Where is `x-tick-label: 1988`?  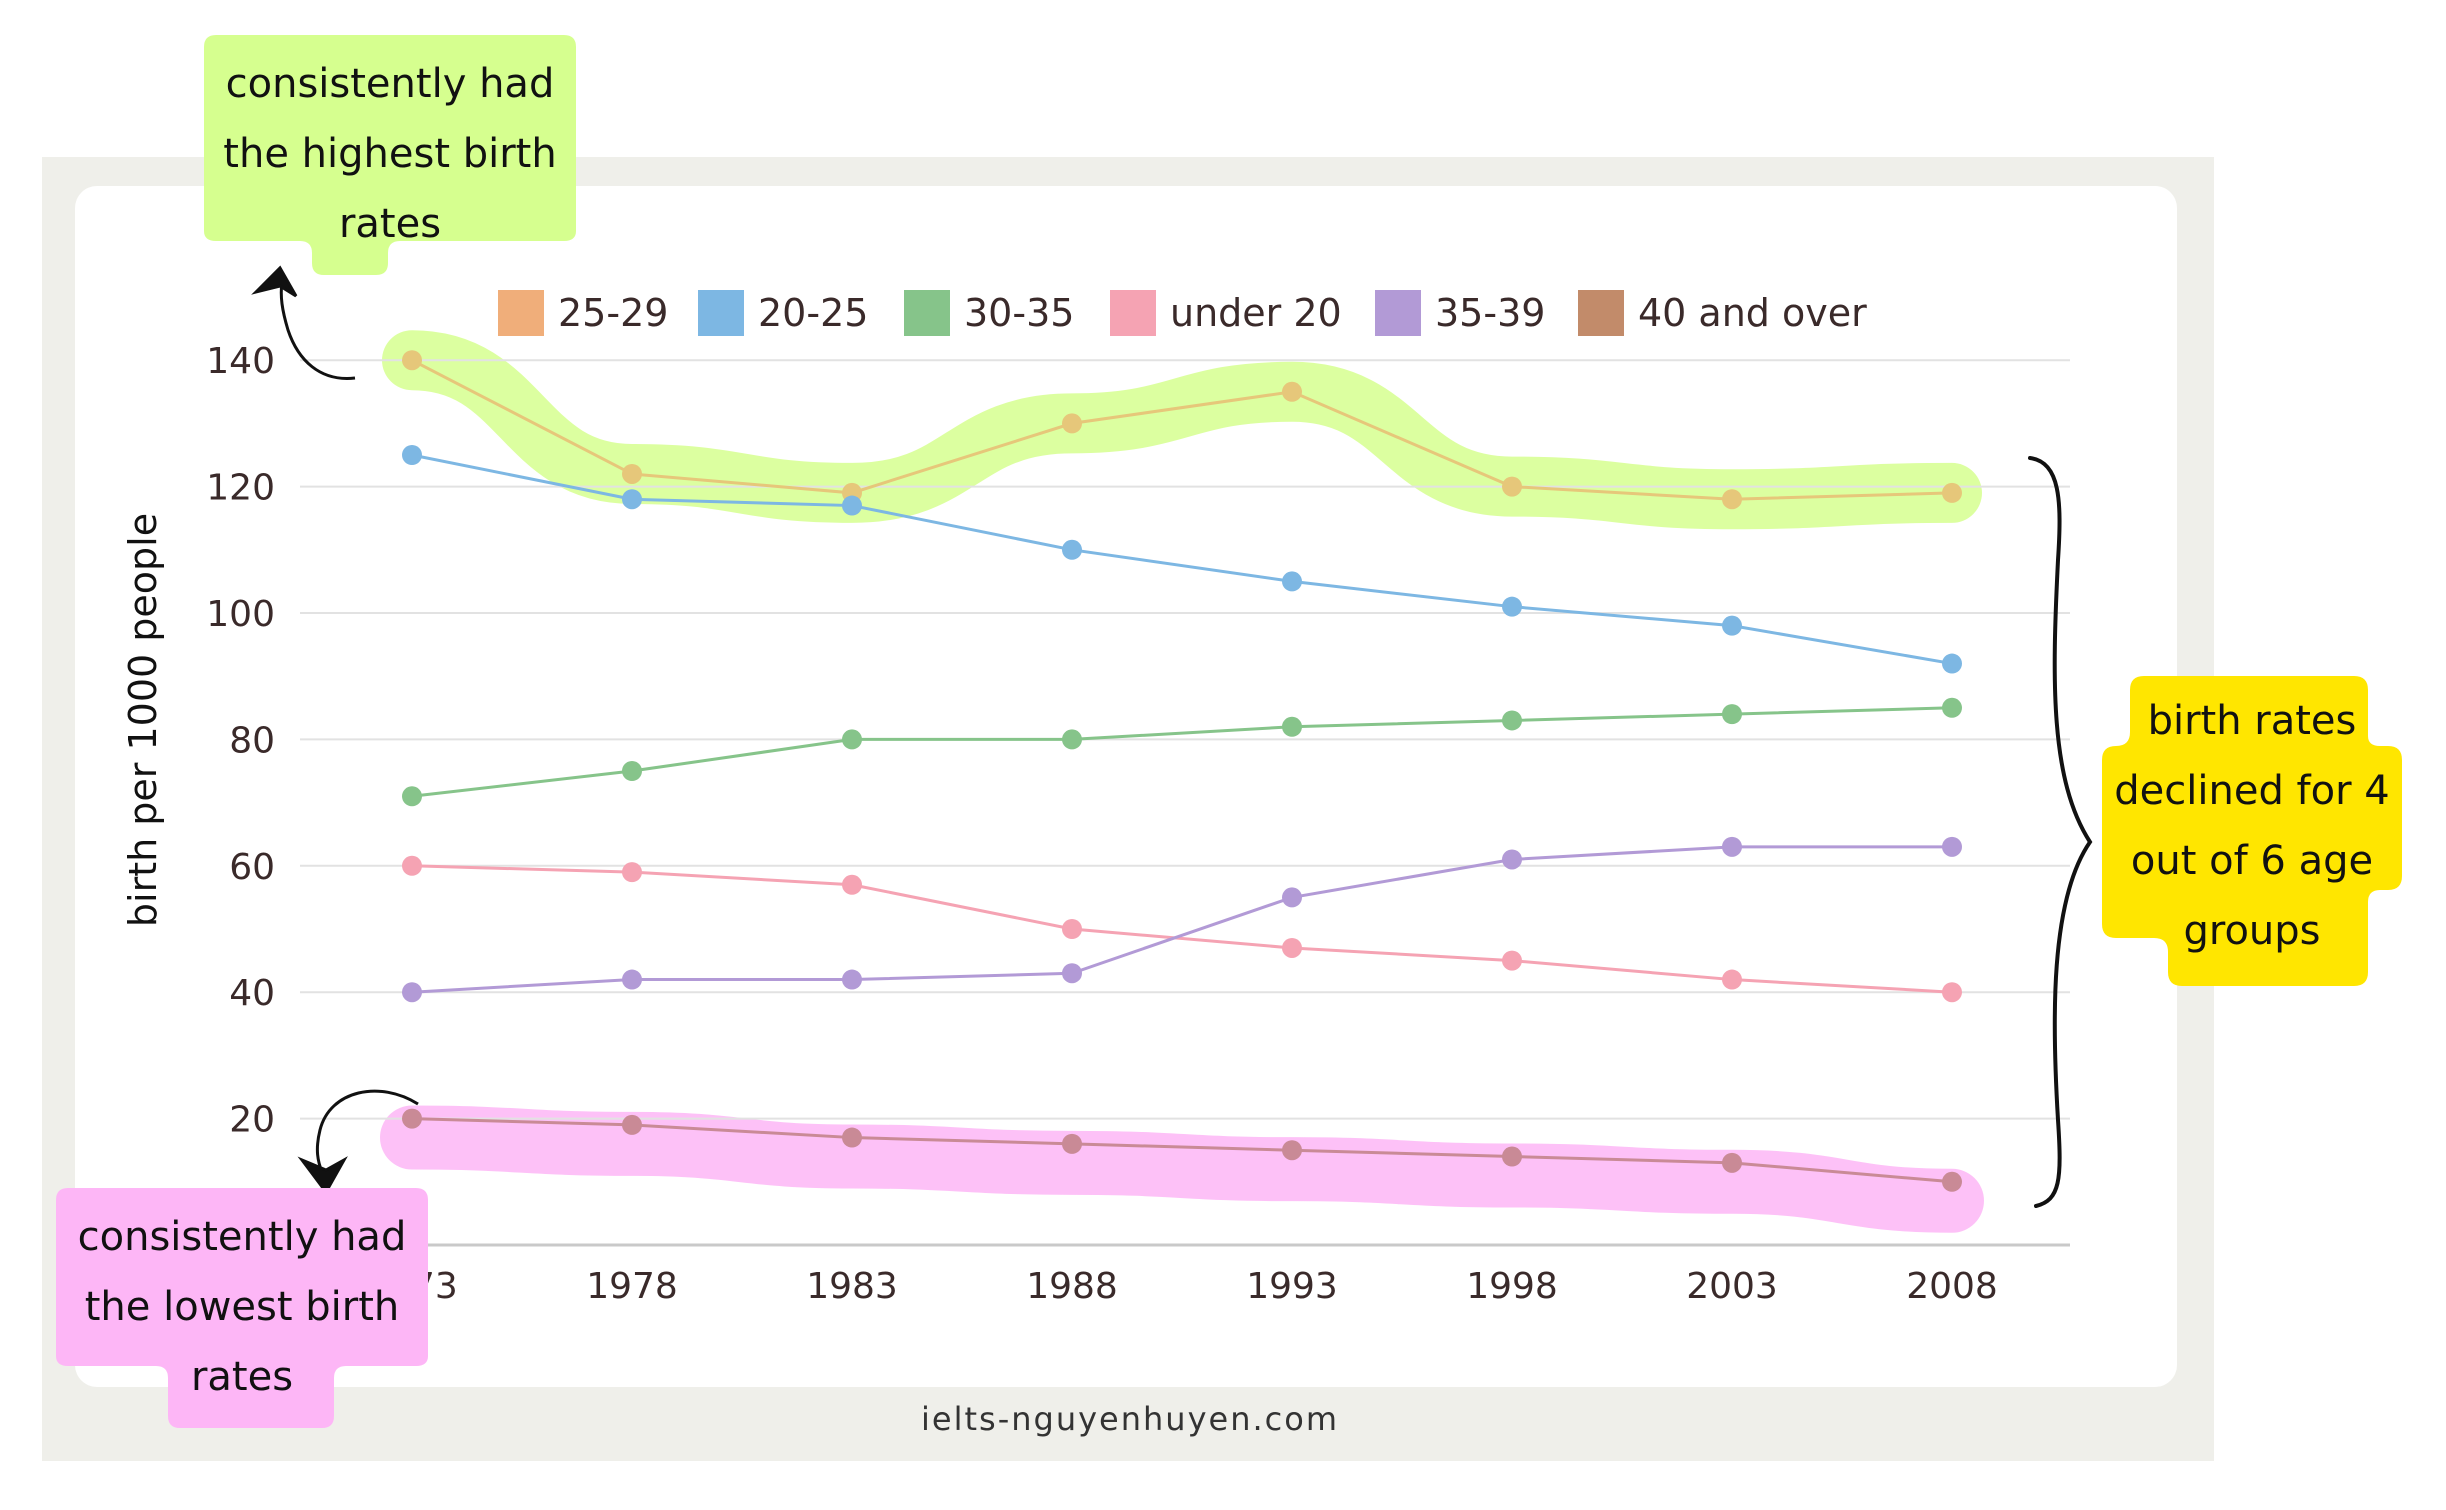 x-tick-label: 1988 is located at coordinates (1072, 1286).